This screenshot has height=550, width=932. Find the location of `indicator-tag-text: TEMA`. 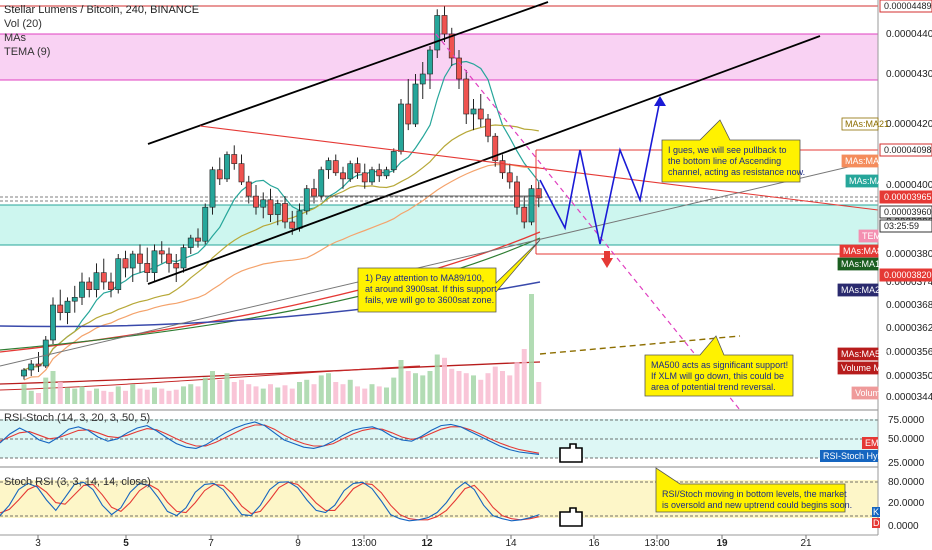

indicator-tag-text: TEMA is located at coordinates (874, 236).